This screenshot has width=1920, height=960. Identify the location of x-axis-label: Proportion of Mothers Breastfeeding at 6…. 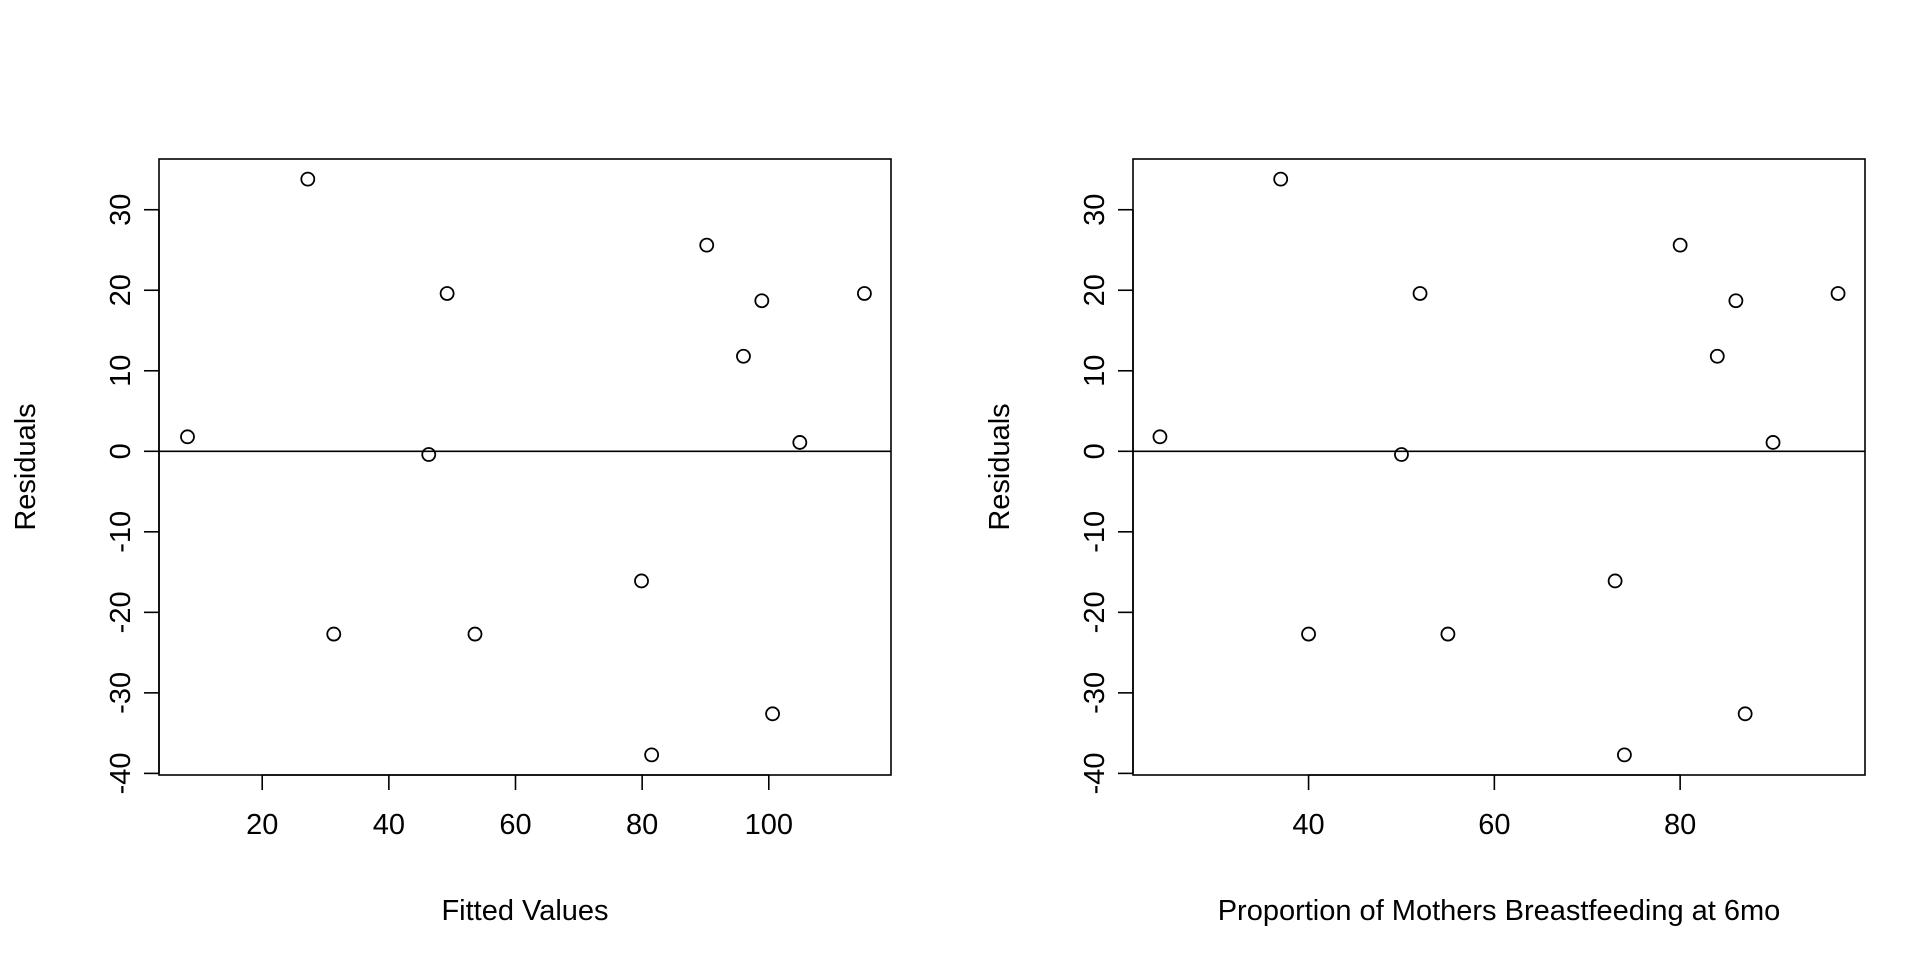
(1499, 911).